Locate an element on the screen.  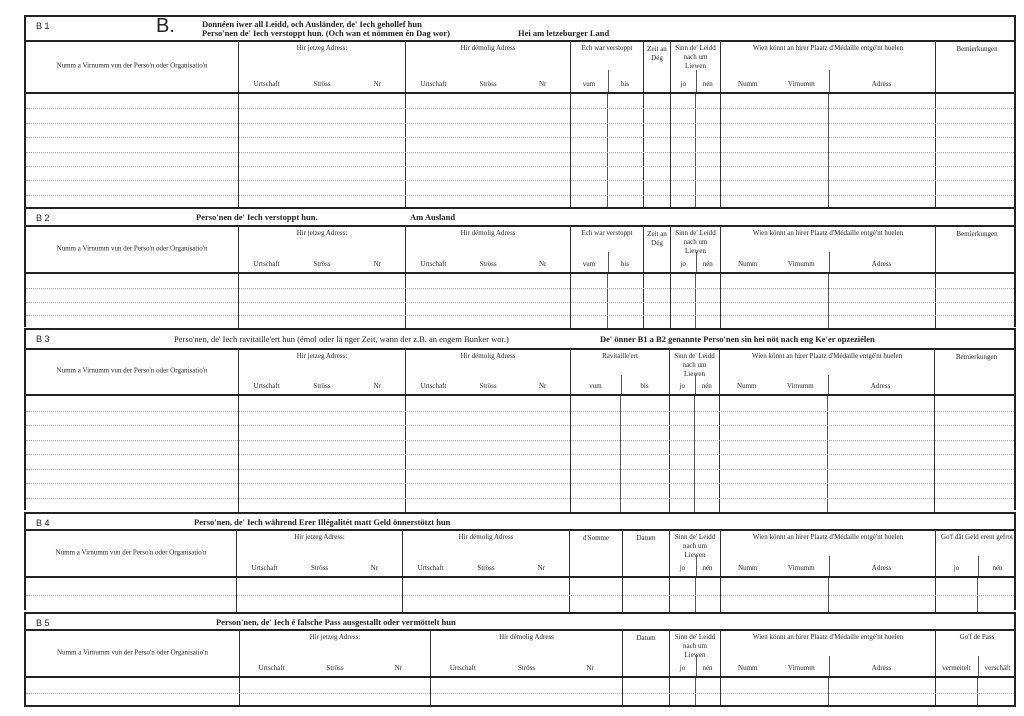
column-header: Hir démolig Adress Urtschaft Ströss Nr is located at coordinates (487, 371).